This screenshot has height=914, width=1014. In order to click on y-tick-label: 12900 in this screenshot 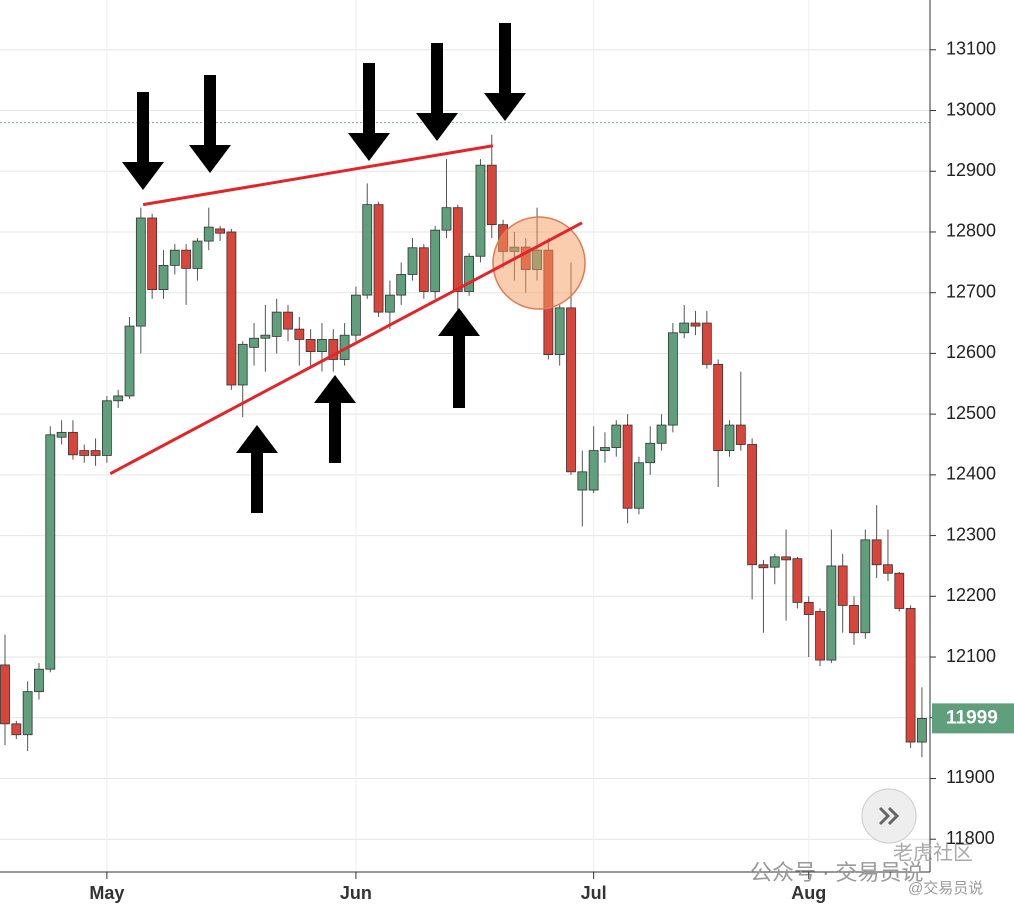, I will do `click(971, 170)`.